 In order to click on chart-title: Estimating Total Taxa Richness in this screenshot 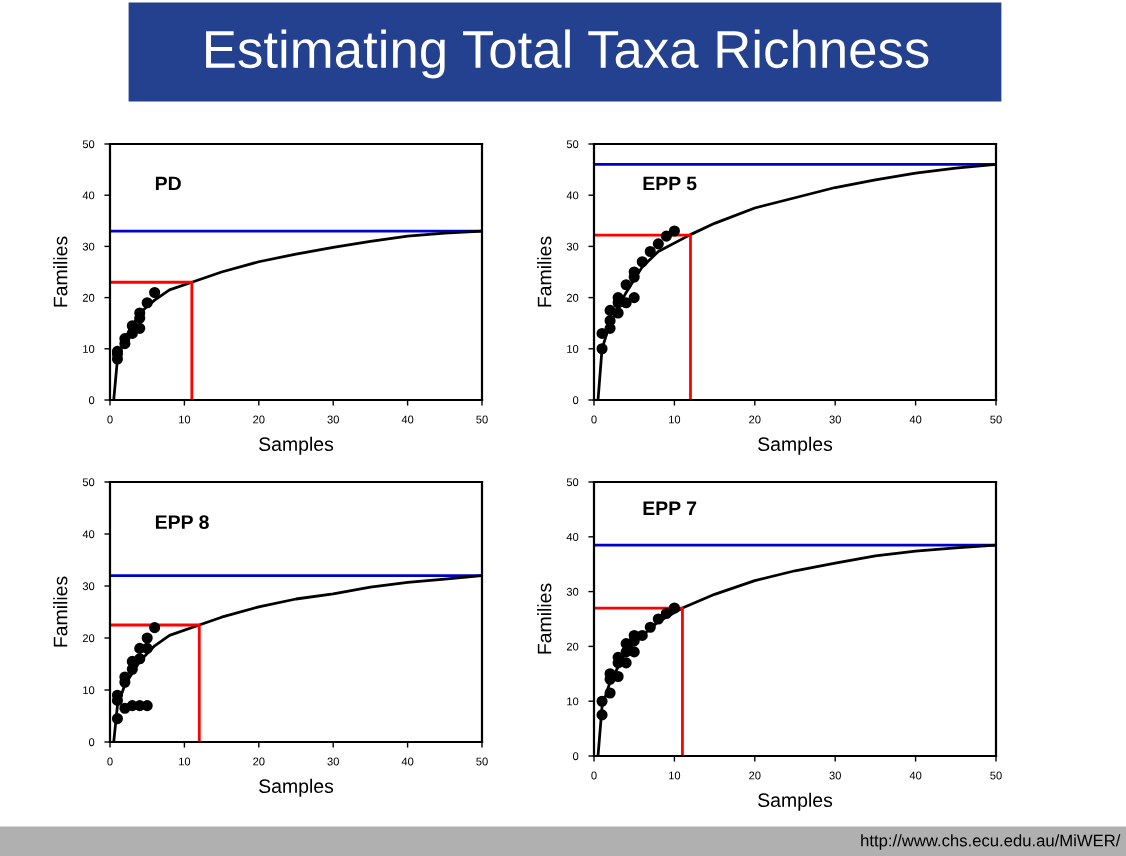, I will do `click(567, 54)`.